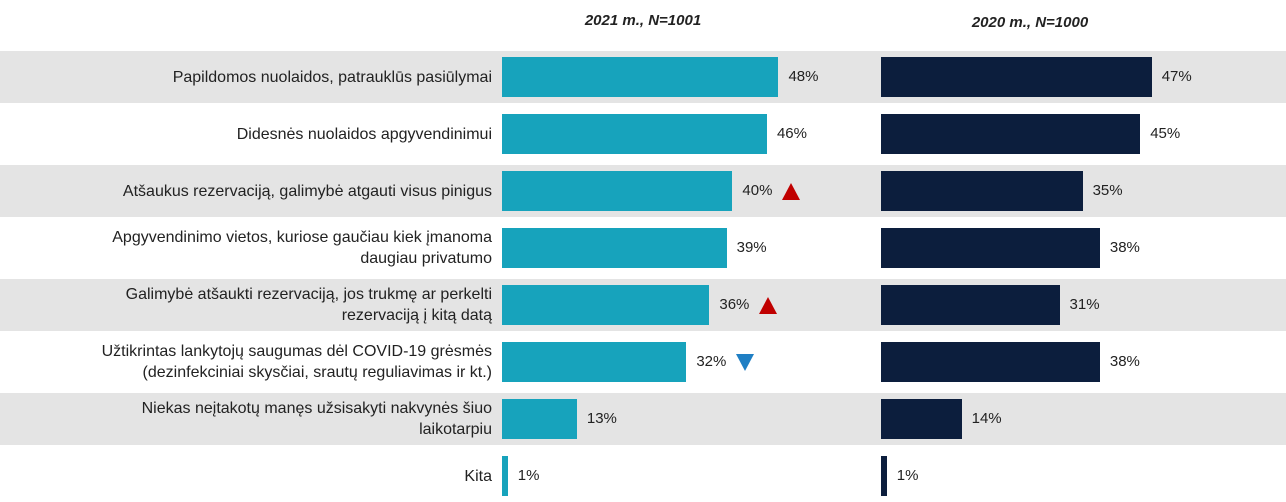 The width and height of the screenshot is (1286, 502). I want to click on value-label: 46%, so click(791, 133).